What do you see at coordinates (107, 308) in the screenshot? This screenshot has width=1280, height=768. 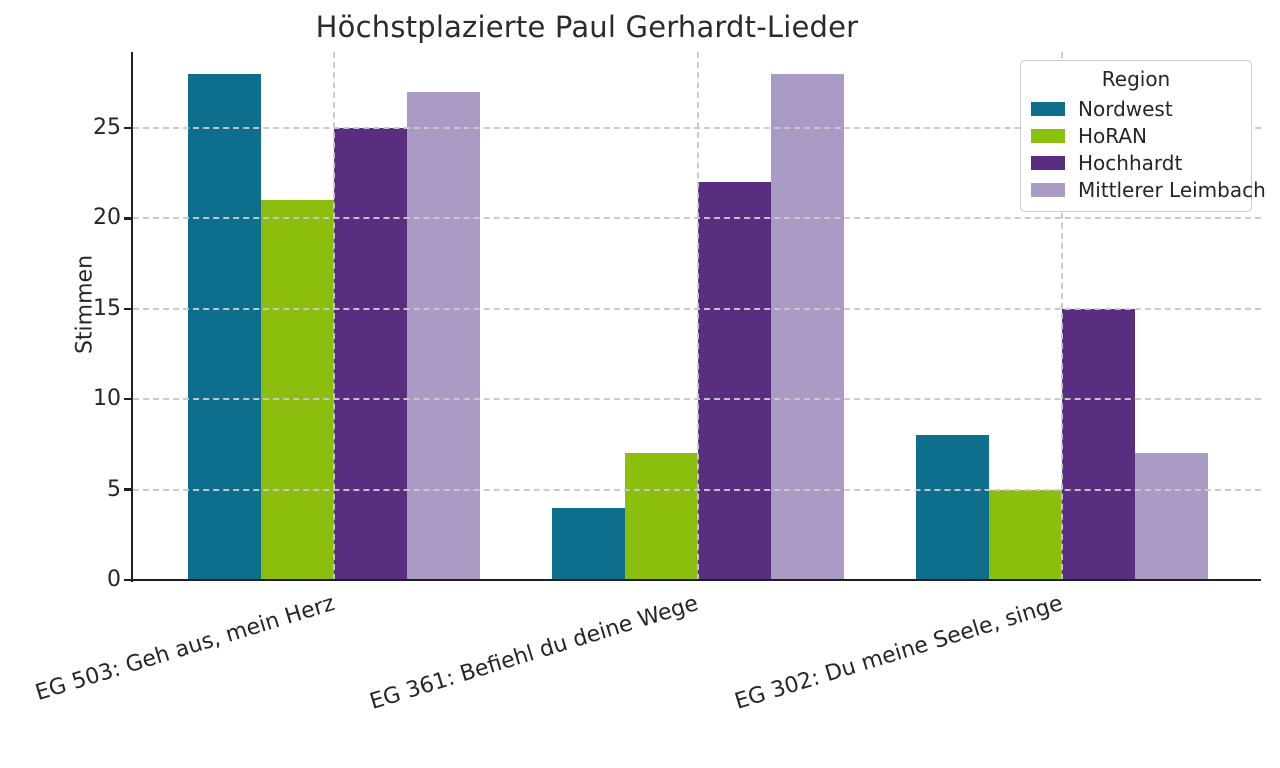 I see `y-tick-label: 15` at bounding box center [107, 308].